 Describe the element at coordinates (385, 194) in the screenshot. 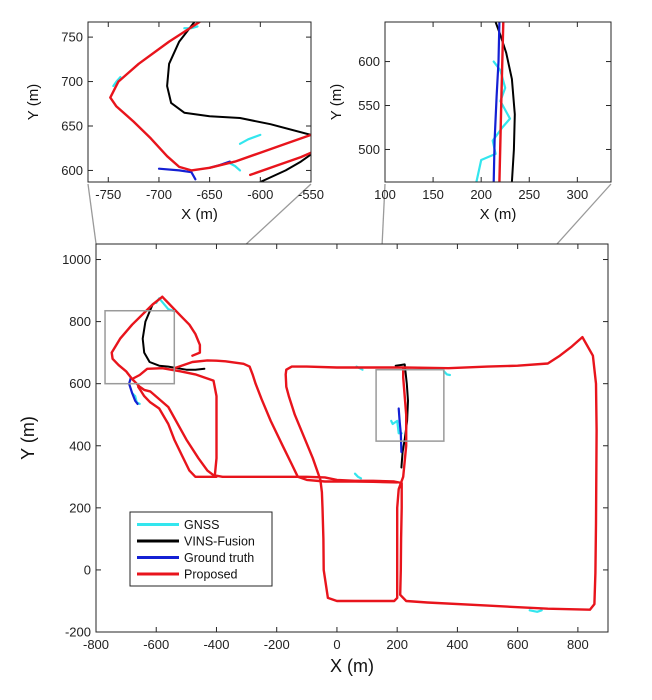

I see `x-tick-label: 100` at that location.